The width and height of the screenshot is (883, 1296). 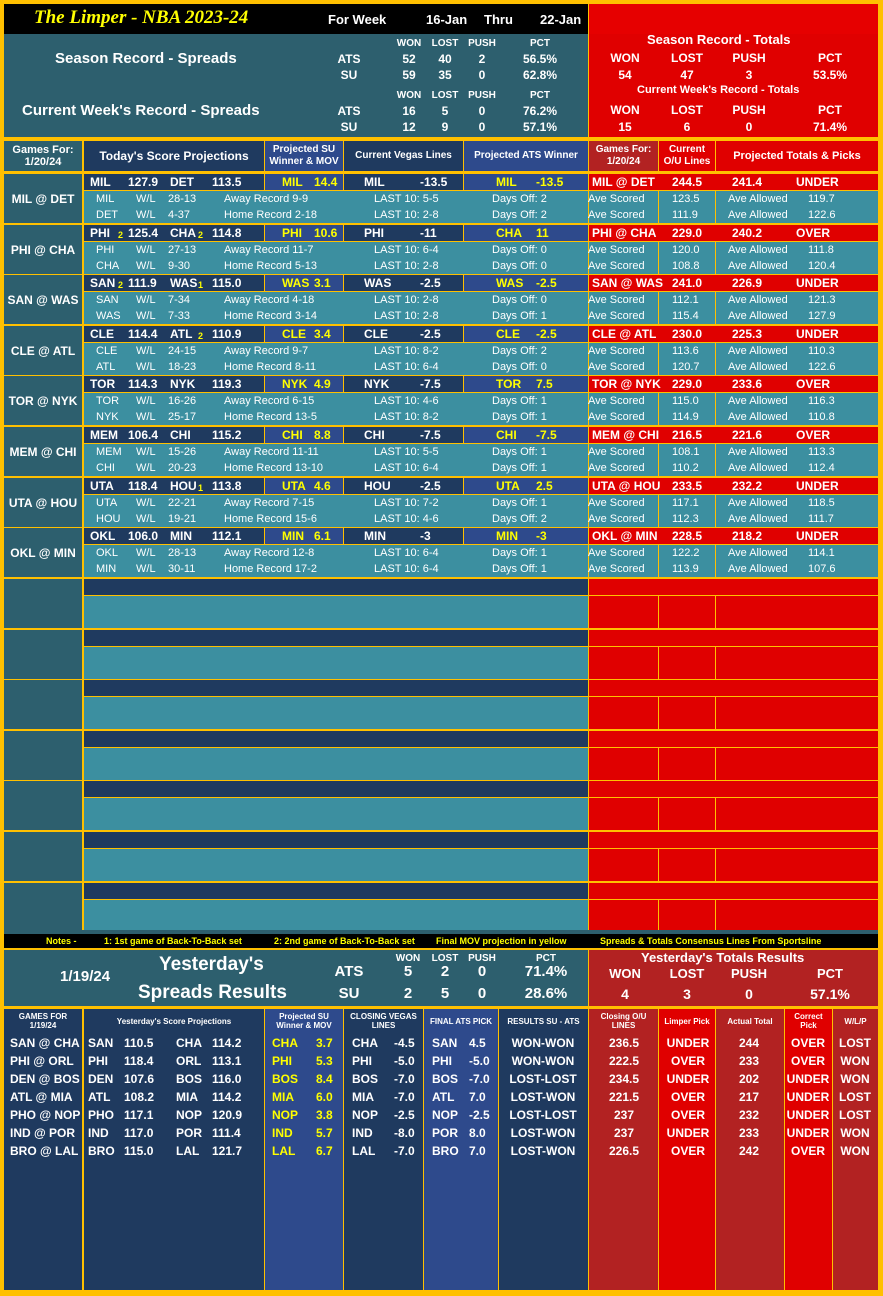 What do you see at coordinates (687, 486) in the screenshot?
I see `ou-line: 233.5` at bounding box center [687, 486].